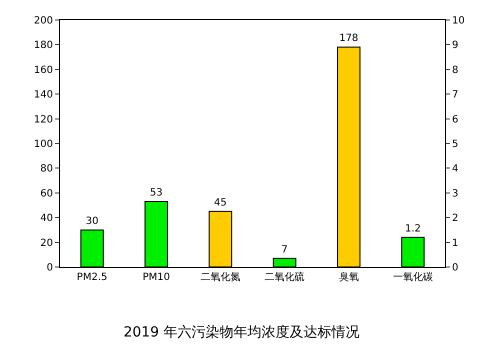  Describe the element at coordinates (156, 277) in the screenshot. I see `x-tick-label: PM10` at that location.